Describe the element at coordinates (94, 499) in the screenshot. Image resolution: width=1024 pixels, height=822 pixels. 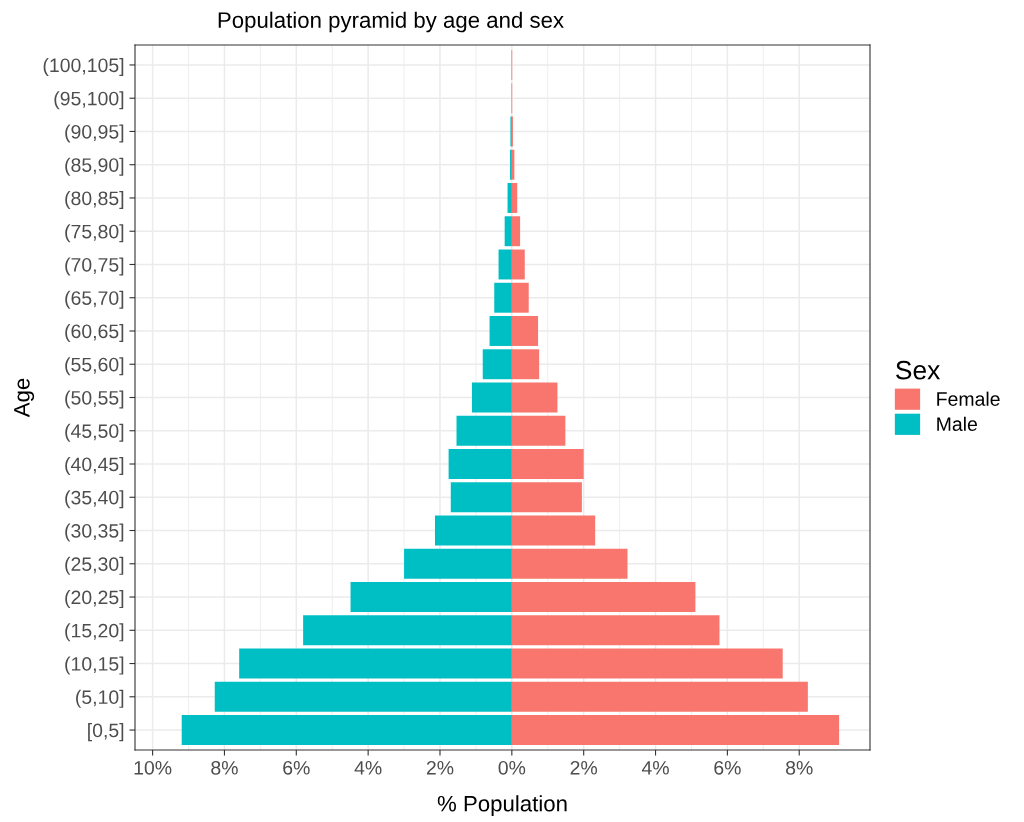
I see `y-tick-label: (35,40]` at that location.